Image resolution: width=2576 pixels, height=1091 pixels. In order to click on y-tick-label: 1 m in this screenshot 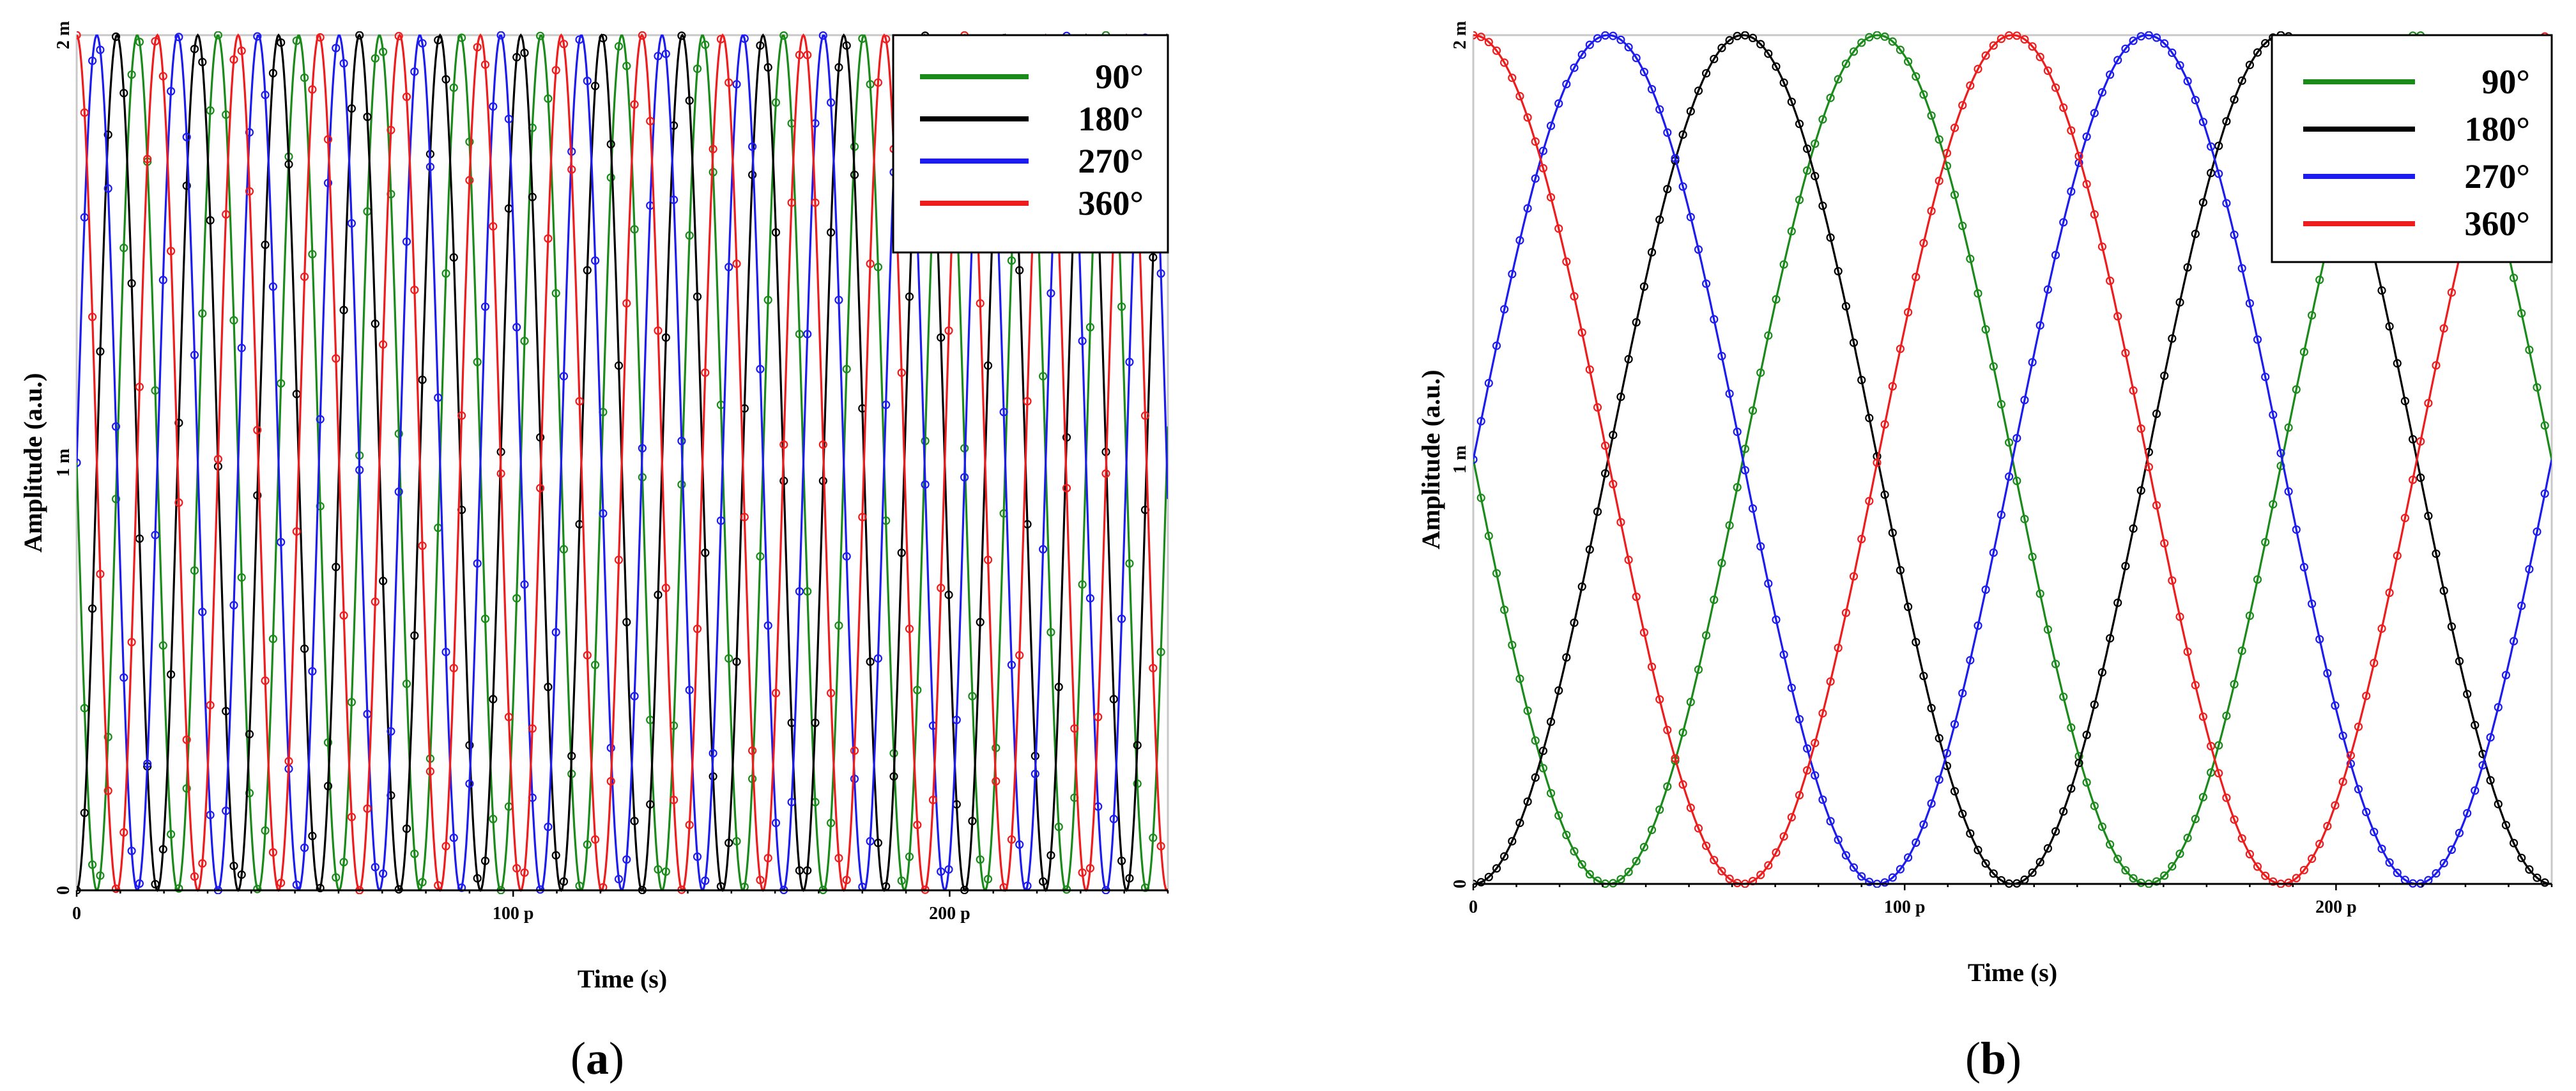, I will do `click(63, 463)`.